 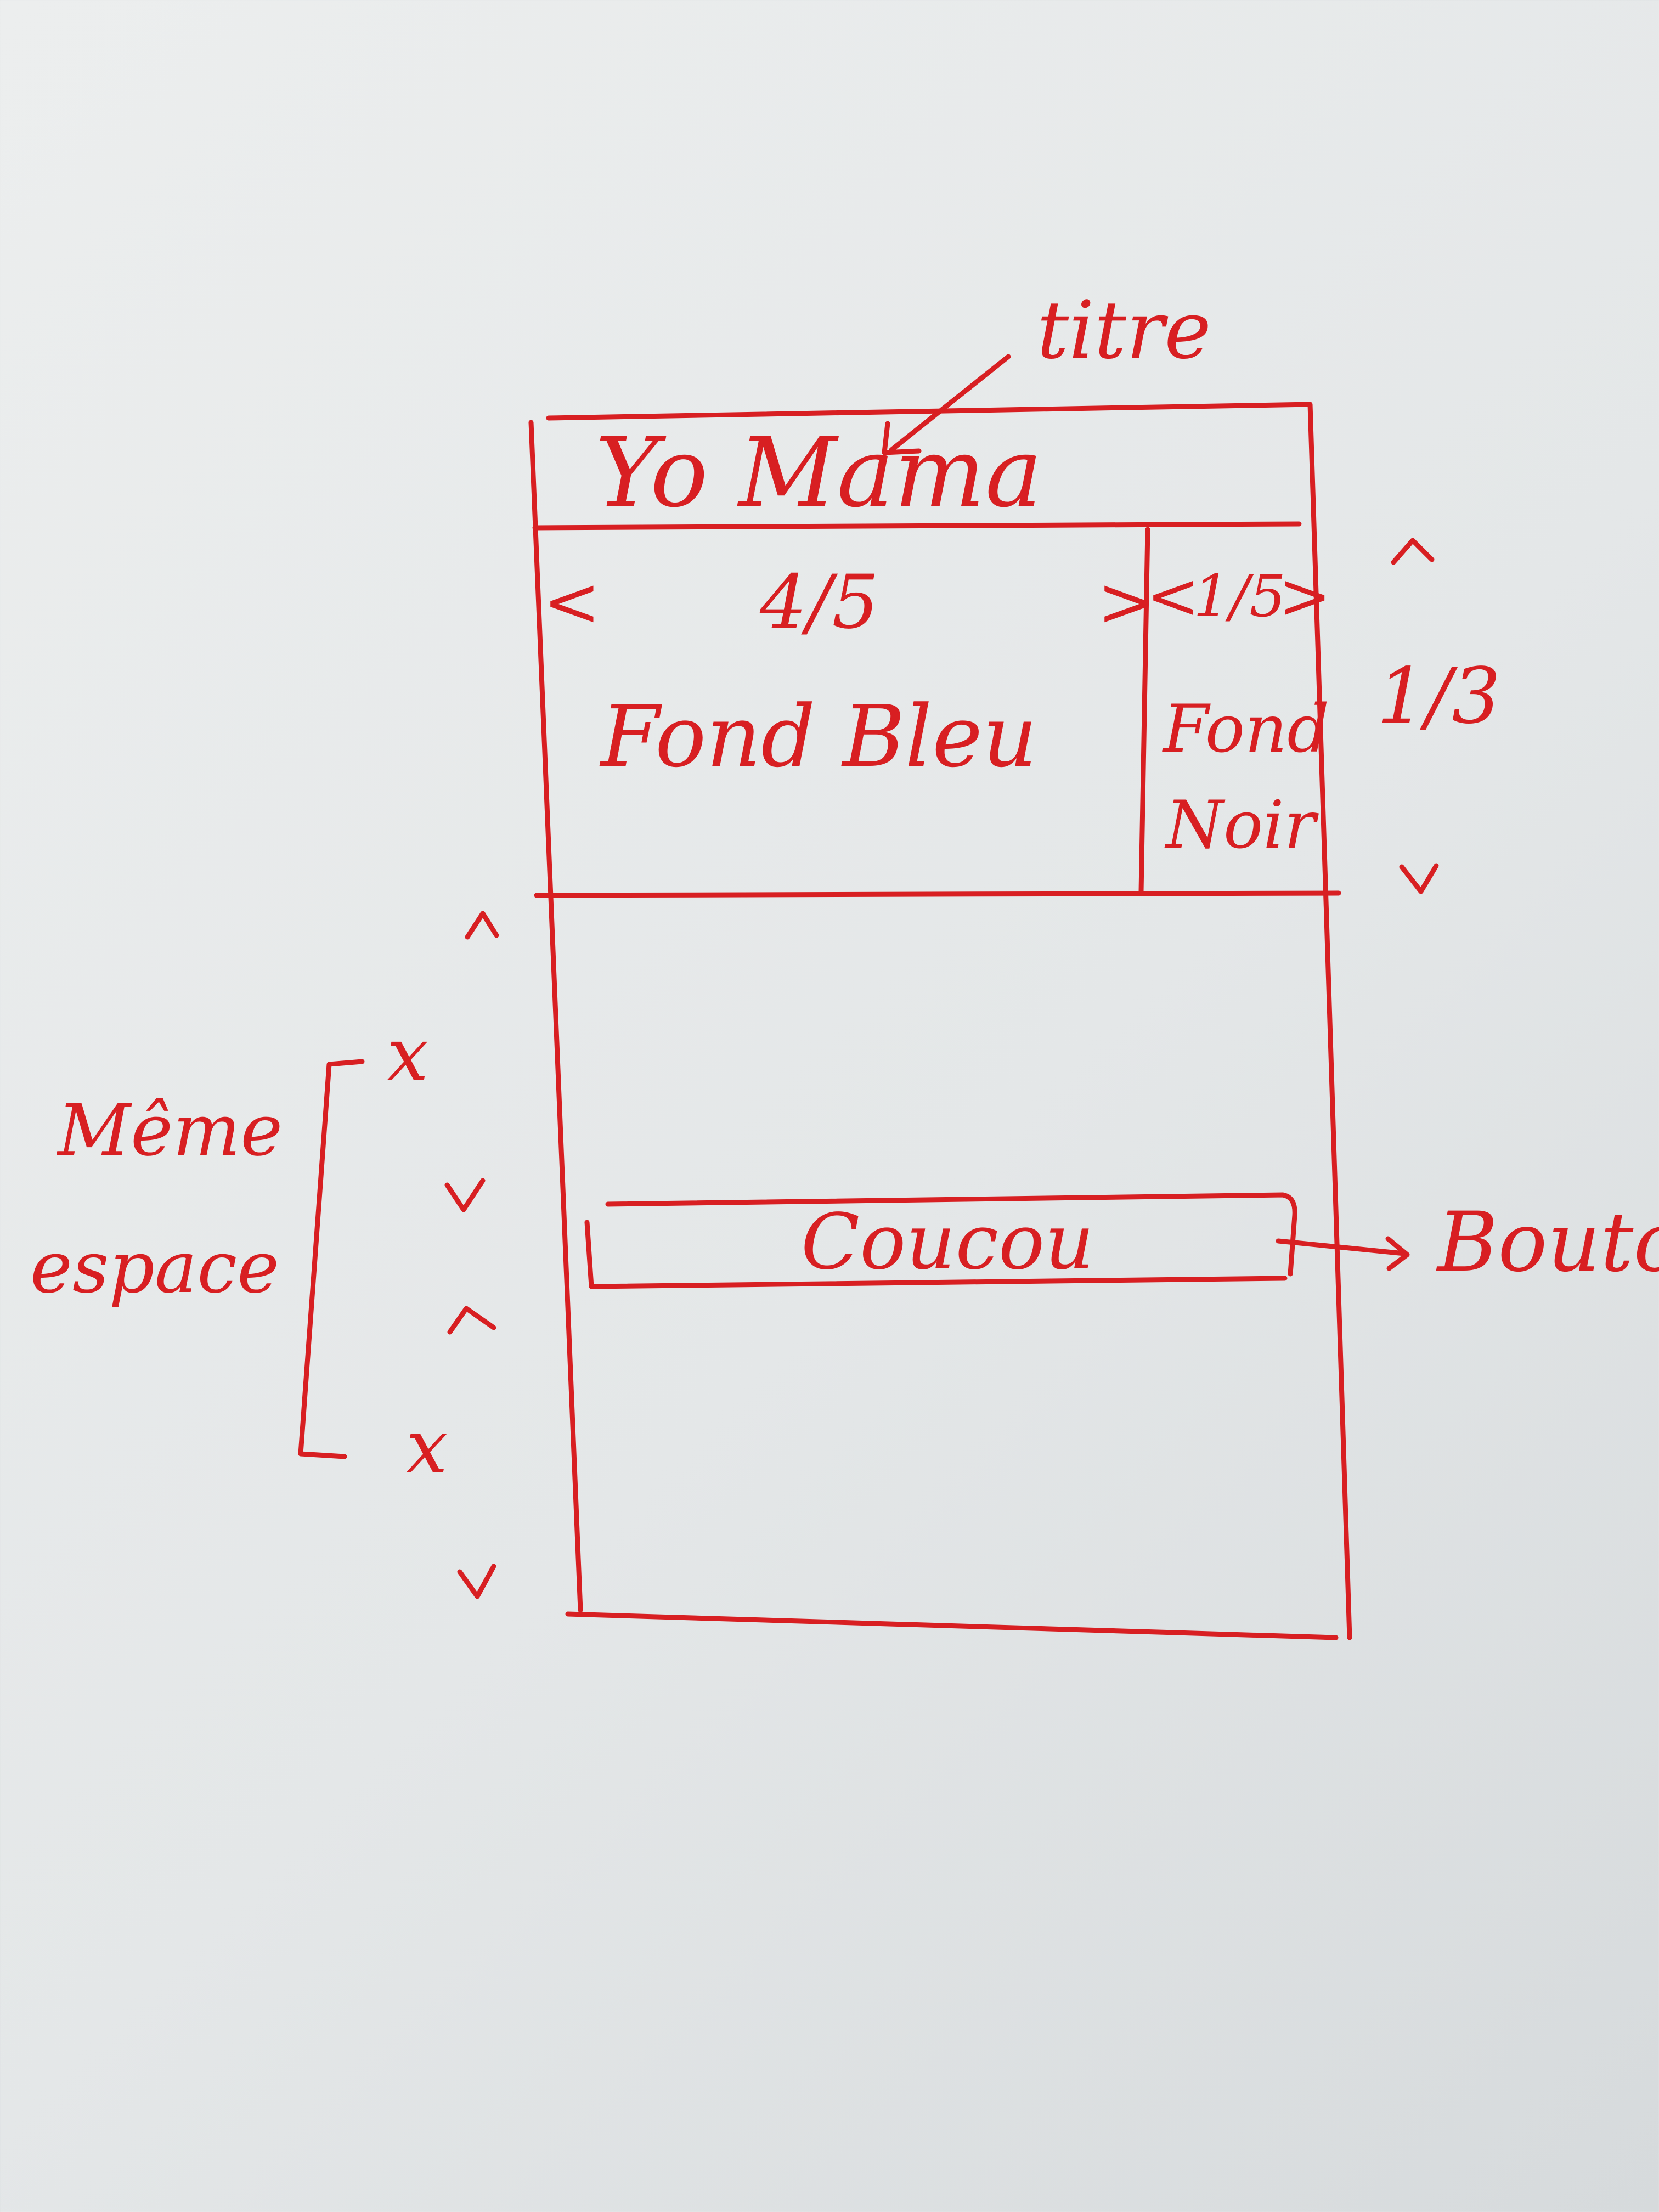 What do you see at coordinates (1304, 596) in the screenshot?
I see `carousel-side-next-button: >` at bounding box center [1304, 596].